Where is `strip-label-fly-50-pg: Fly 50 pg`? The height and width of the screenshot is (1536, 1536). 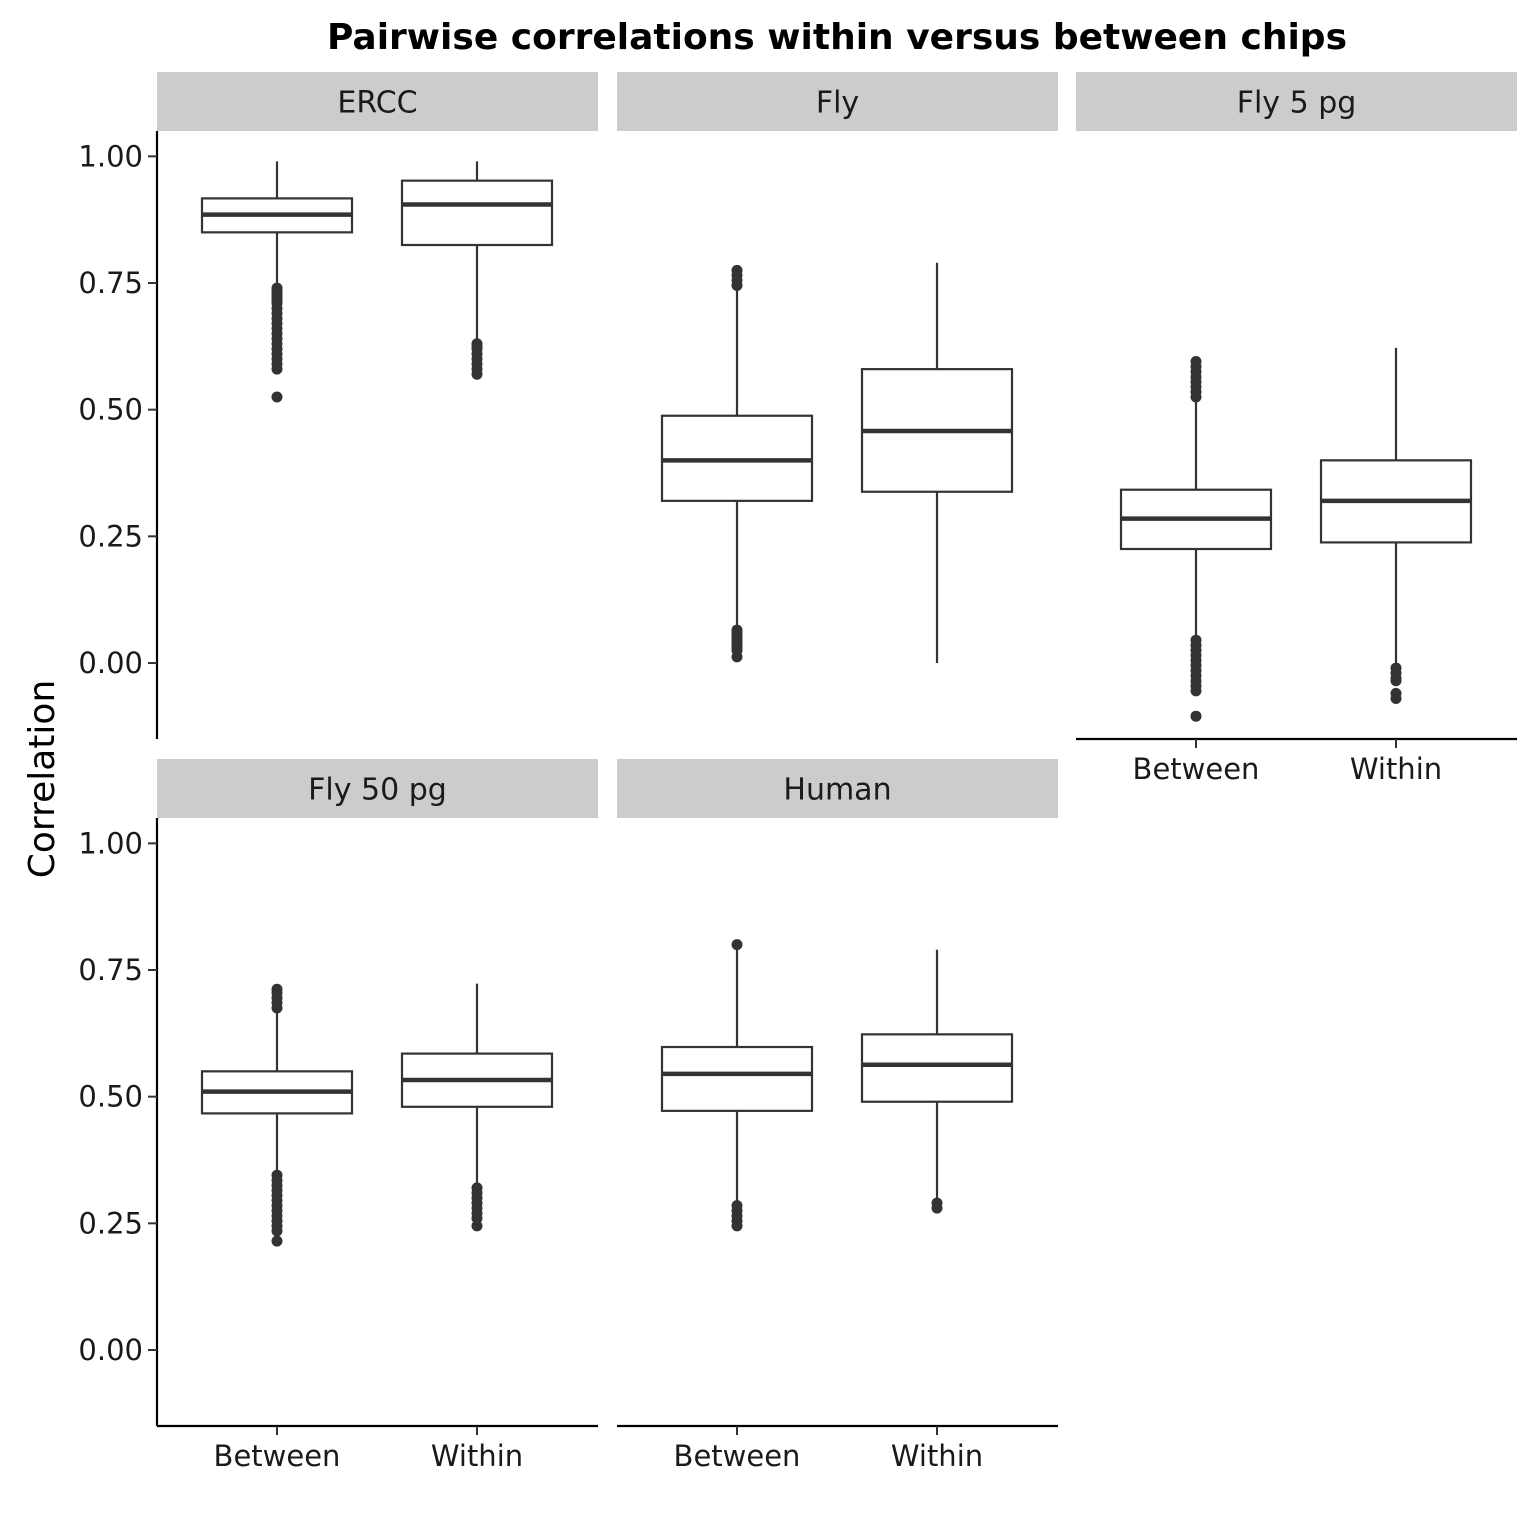
strip-label-fly-50-pg: Fly 50 pg is located at coordinates (377, 790).